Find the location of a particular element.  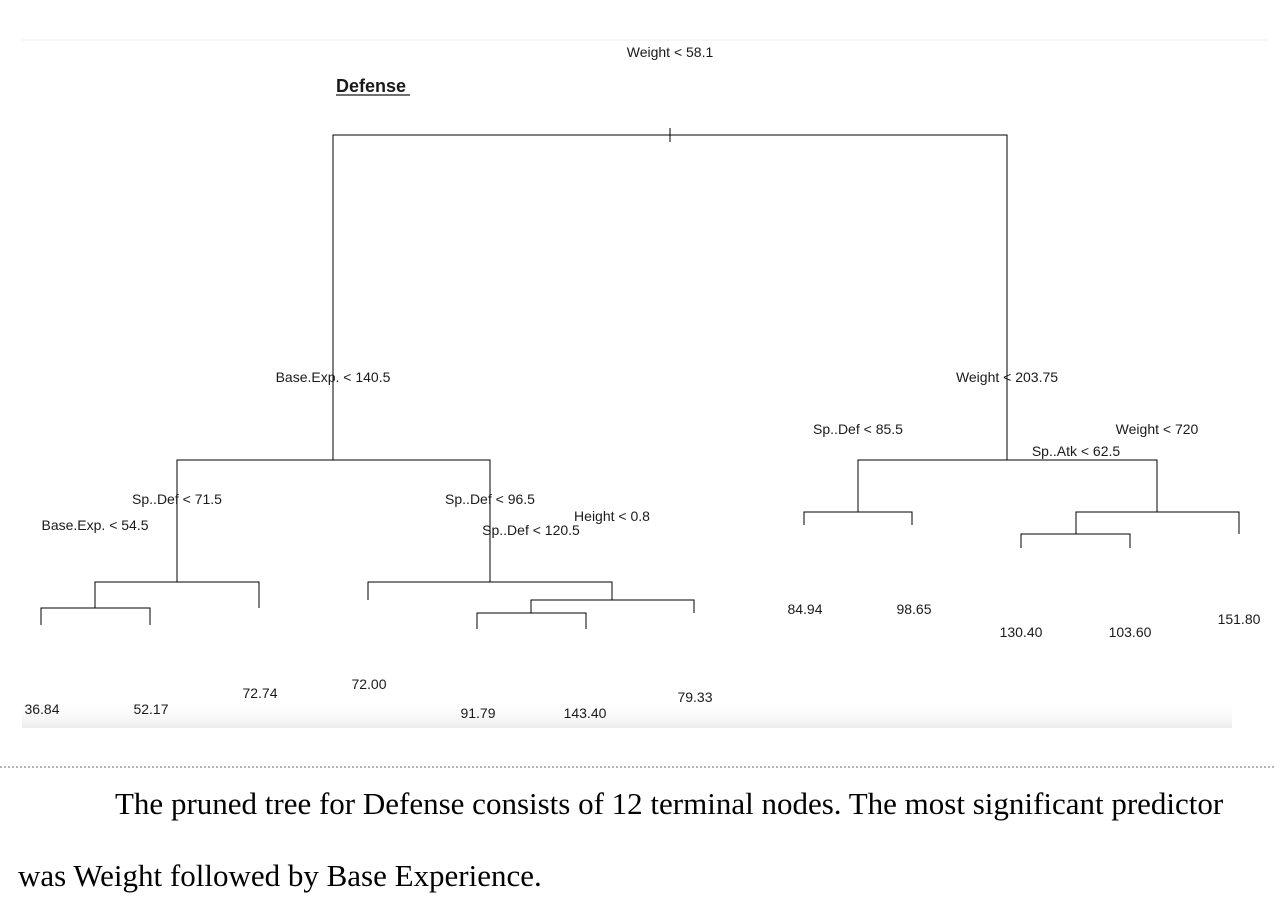

leaf-label: 72.74 is located at coordinates (259, 693).